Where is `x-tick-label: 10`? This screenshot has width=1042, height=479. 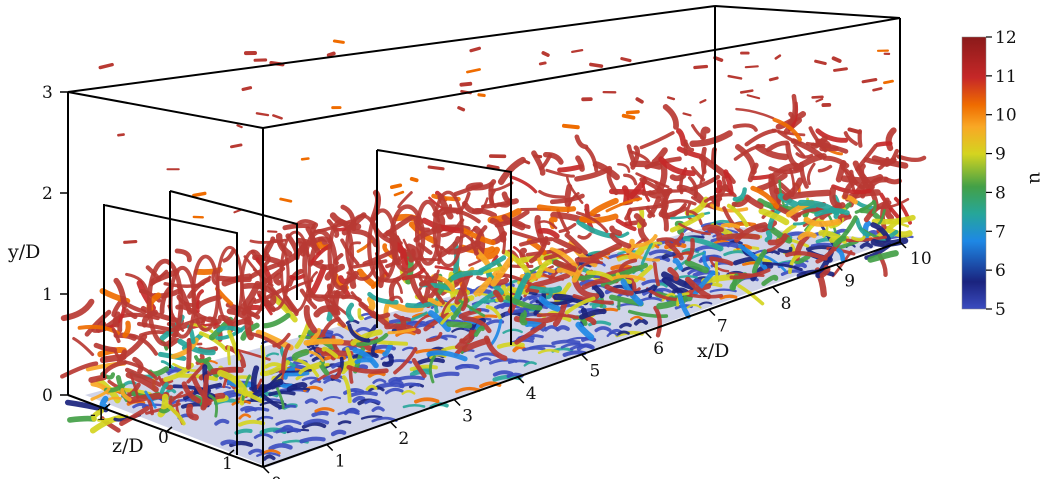 x-tick-label: 10 is located at coordinates (921, 259).